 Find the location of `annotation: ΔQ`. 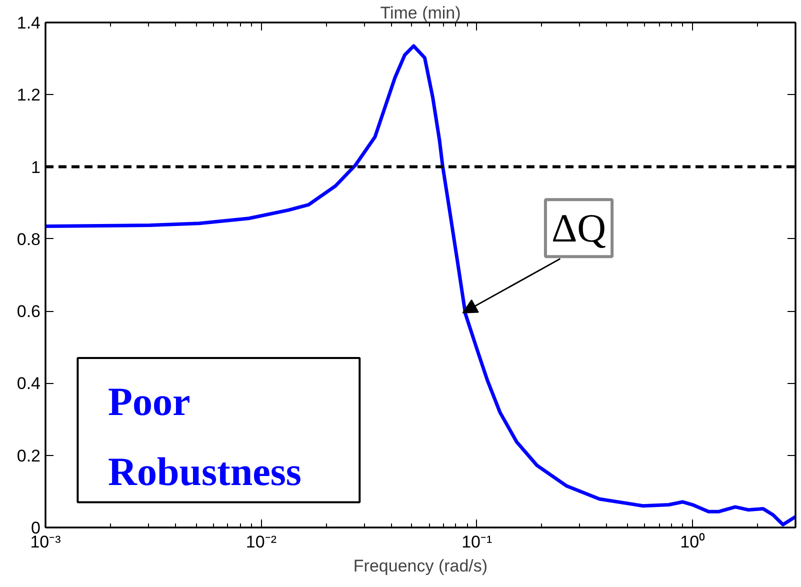

annotation: ΔQ is located at coordinates (578, 228).